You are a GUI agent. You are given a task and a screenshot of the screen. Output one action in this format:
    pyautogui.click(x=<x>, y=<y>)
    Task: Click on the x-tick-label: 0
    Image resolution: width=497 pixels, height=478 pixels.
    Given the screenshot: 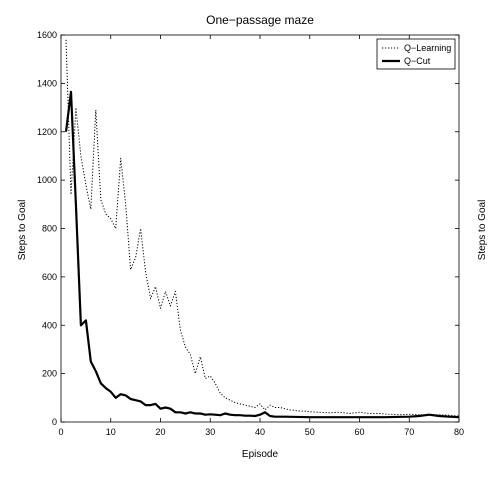 What is the action you would take?
    pyautogui.click(x=60, y=432)
    